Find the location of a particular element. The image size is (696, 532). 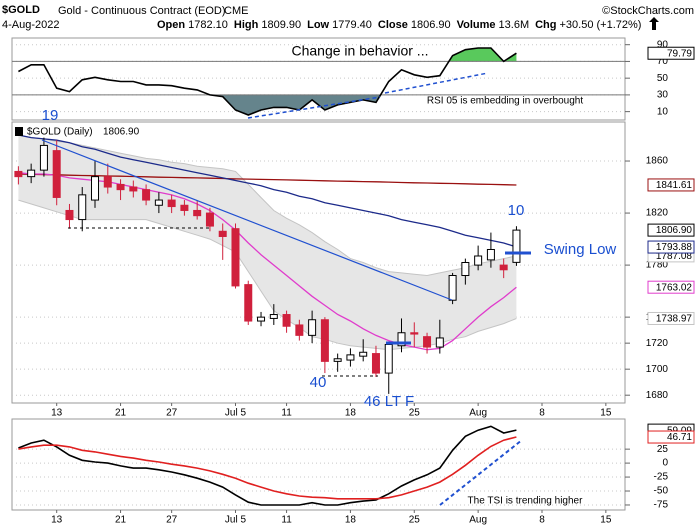

quote-value: +30.50 (+1.72%) is located at coordinates (601, 25).